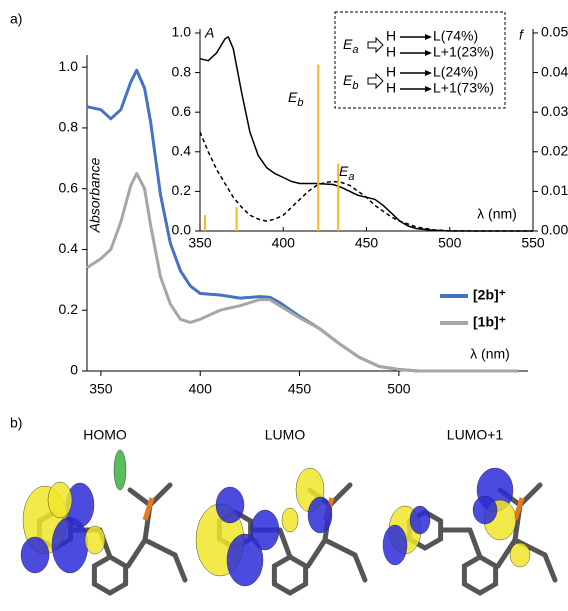 This screenshot has height=611, width=568. What do you see at coordinates (475, 435) in the screenshot?
I see `orbital-label: LUMO+1` at bounding box center [475, 435].